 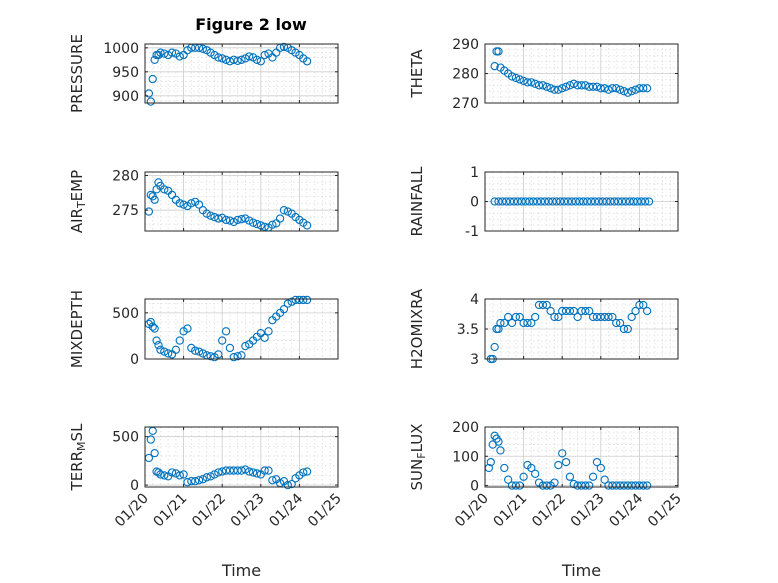 I want to click on y-axis-label-1: THETA, so click(x=417, y=74).